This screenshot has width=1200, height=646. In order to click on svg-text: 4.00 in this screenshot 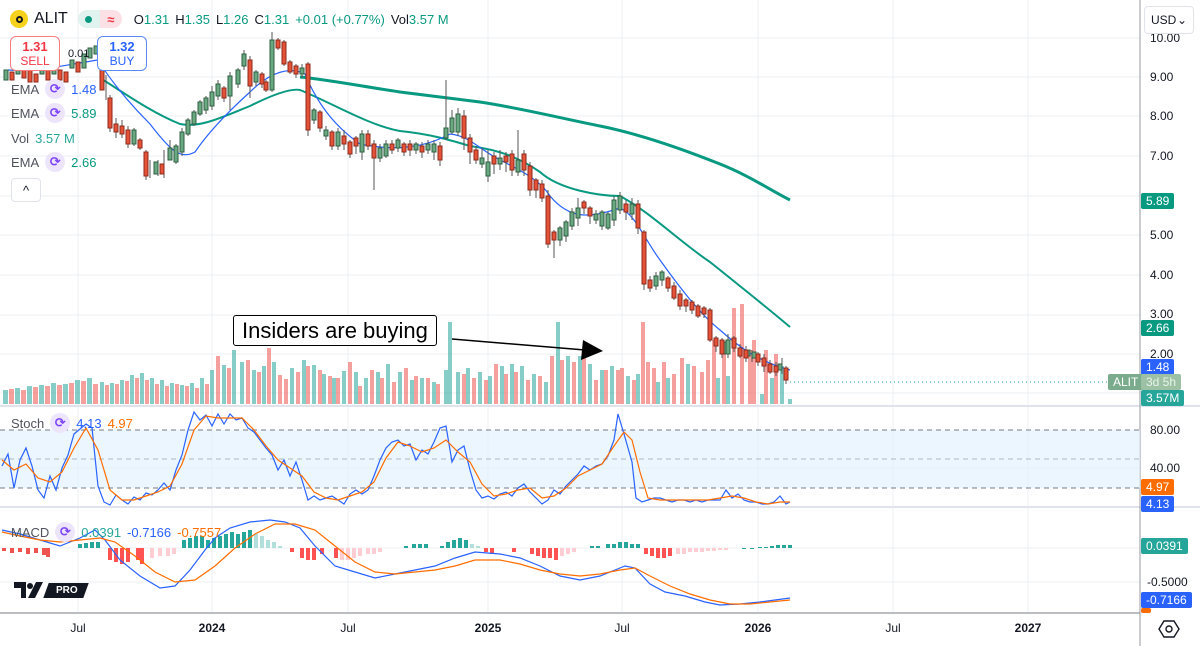, I will do `click(1162, 275)`.